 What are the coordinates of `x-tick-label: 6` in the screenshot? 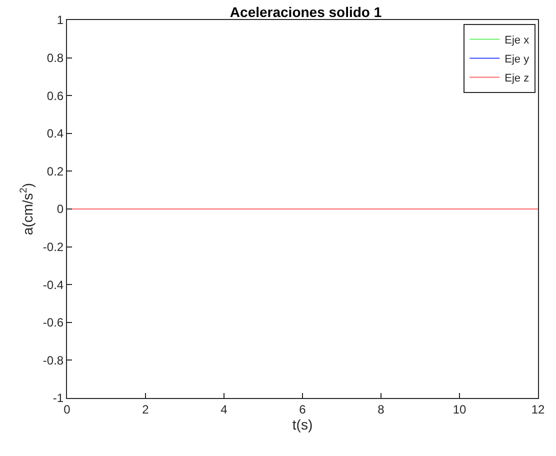 It's located at (302, 409).